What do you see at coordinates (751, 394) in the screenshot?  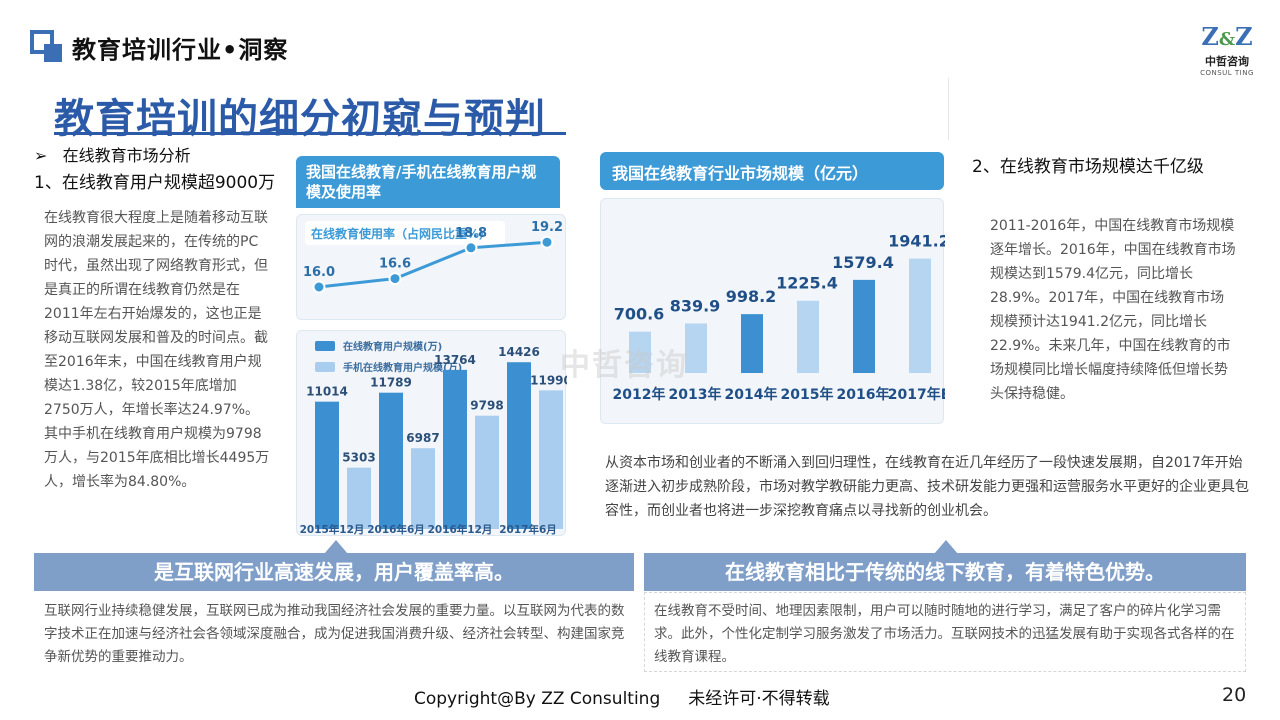 I see `market-scale-tick: 2014年` at bounding box center [751, 394].